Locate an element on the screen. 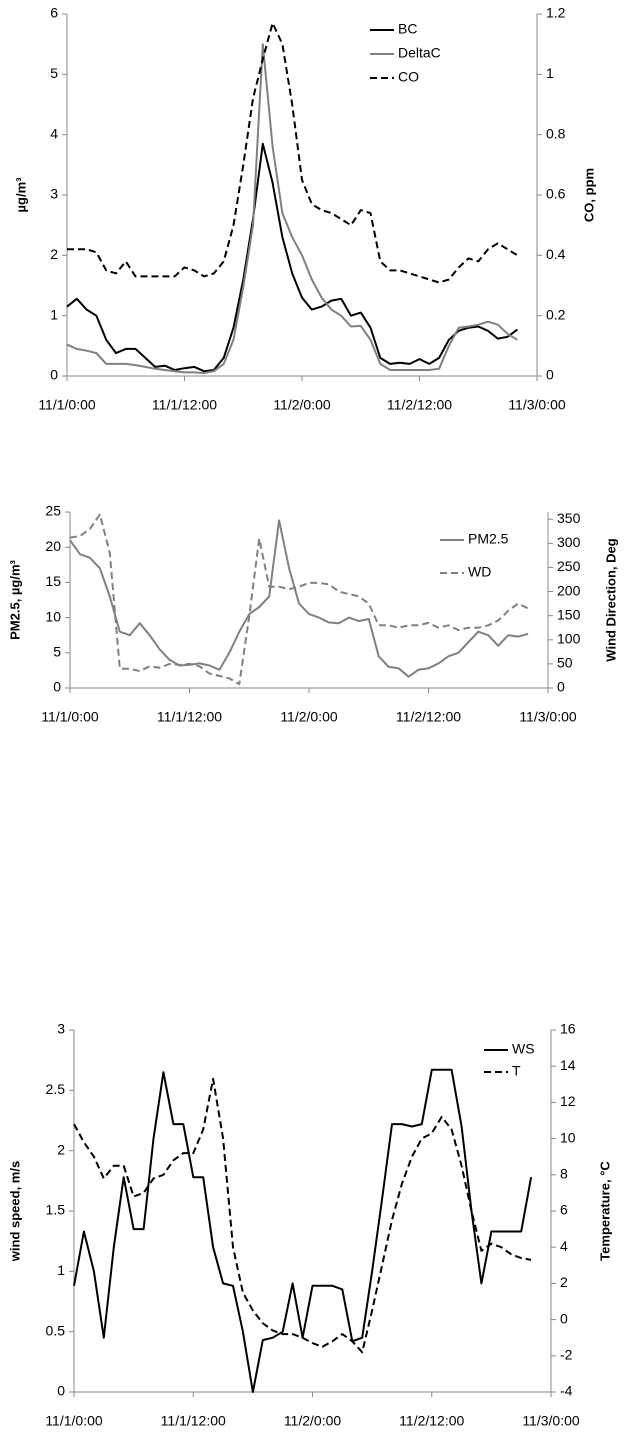 This screenshot has width=624, height=1435. y2-tick-label: 16 is located at coordinates (568, 1029).